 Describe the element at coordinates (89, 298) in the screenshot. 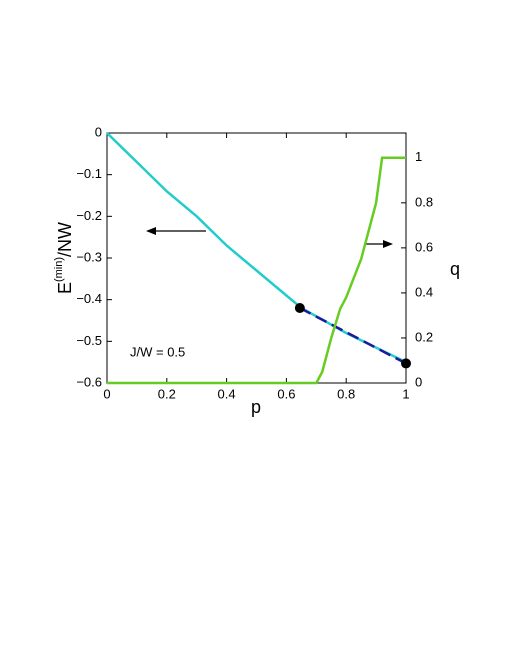

I see `y-tick-label: −0.4` at that location.